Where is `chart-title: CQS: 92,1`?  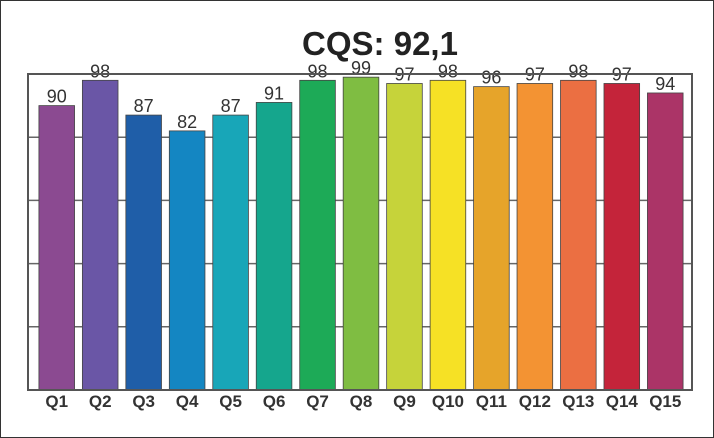
chart-title: CQS: 92,1 is located at coordinates (380, 43).